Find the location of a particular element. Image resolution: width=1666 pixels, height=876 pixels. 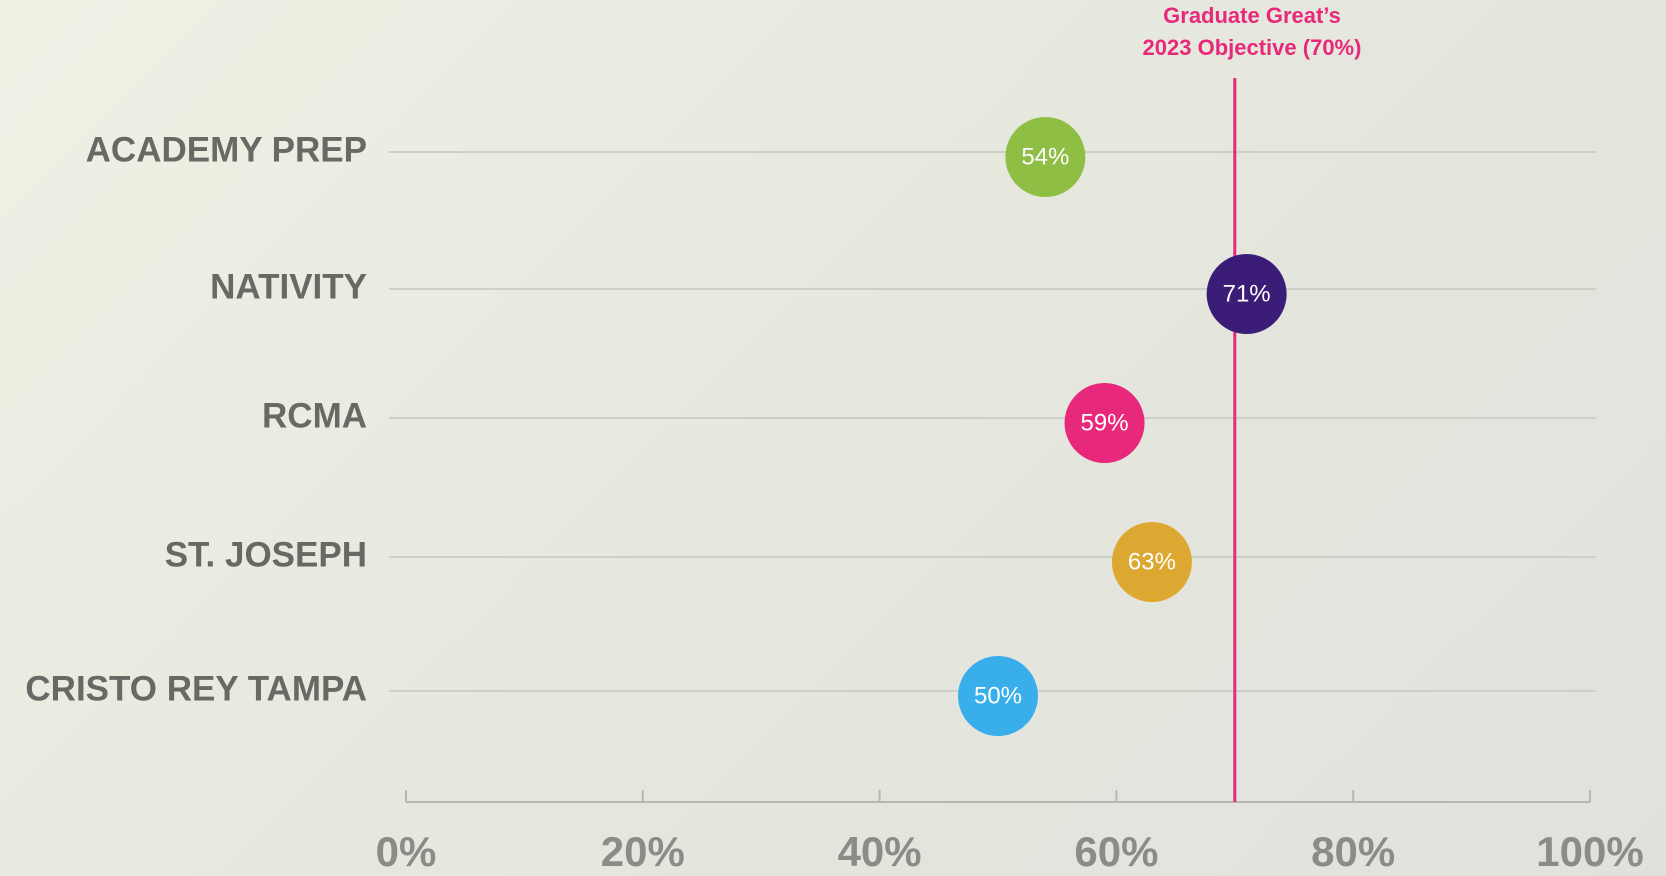

value-label: 54% is located at coordinates (1045, 156).